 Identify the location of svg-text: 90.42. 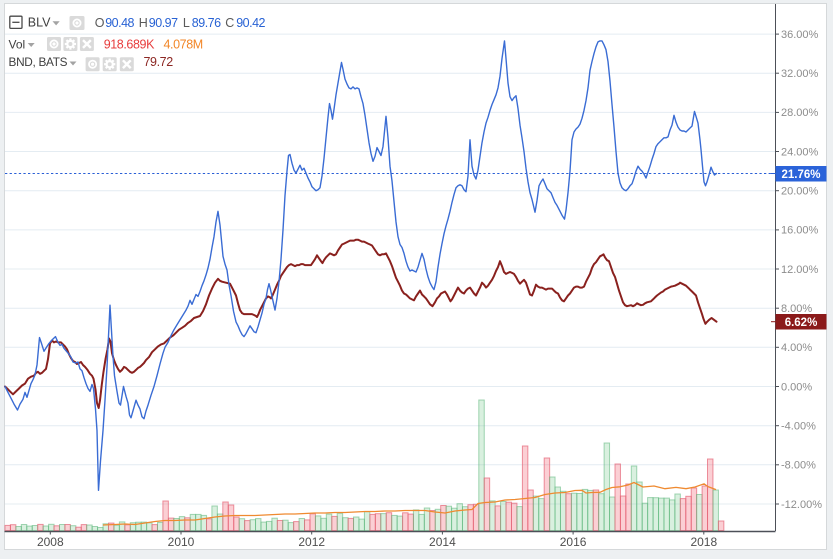
(250, 23).